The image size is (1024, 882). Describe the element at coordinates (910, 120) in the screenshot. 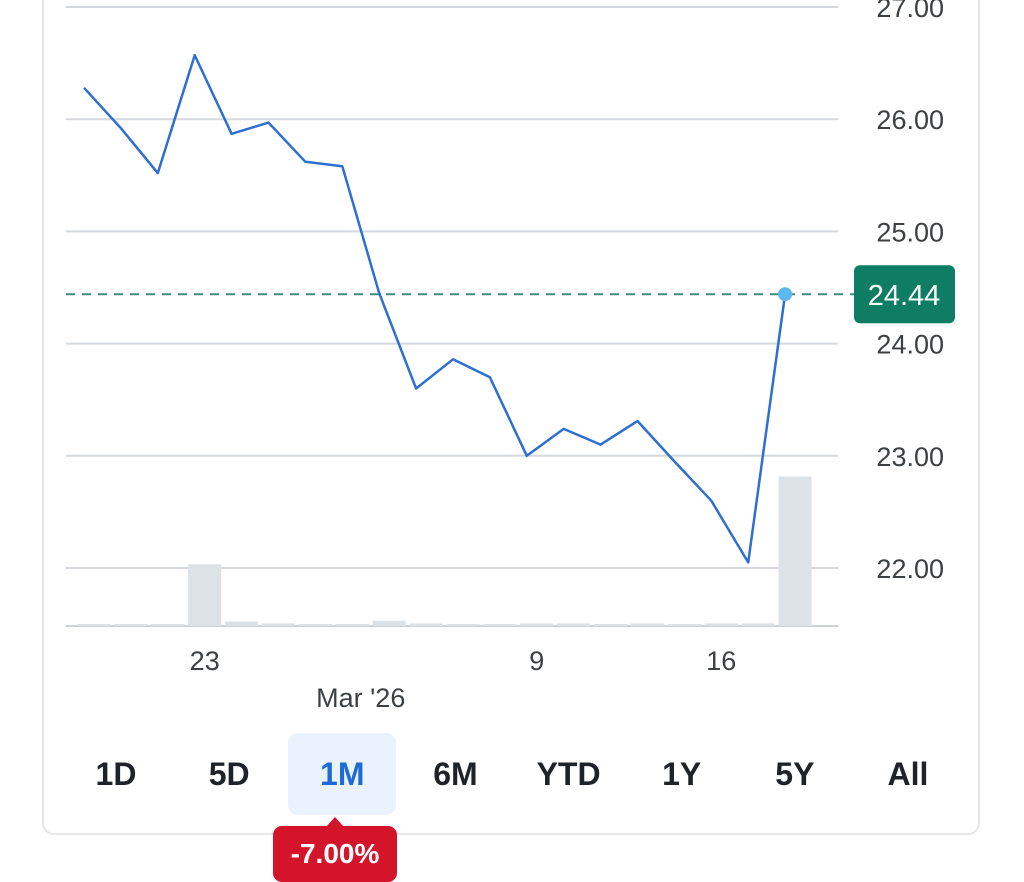

I see `y-tick-label: 26.00` at that location.